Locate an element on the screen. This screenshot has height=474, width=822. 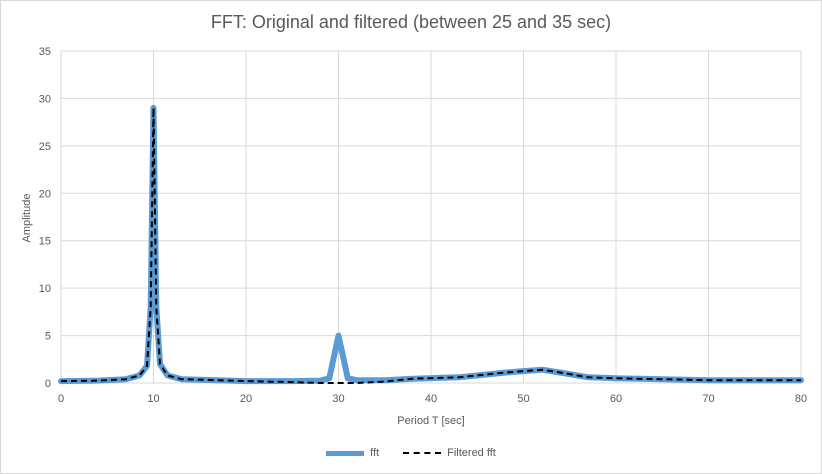
y-tick-label: 5 is located at coordinates (48, 337).